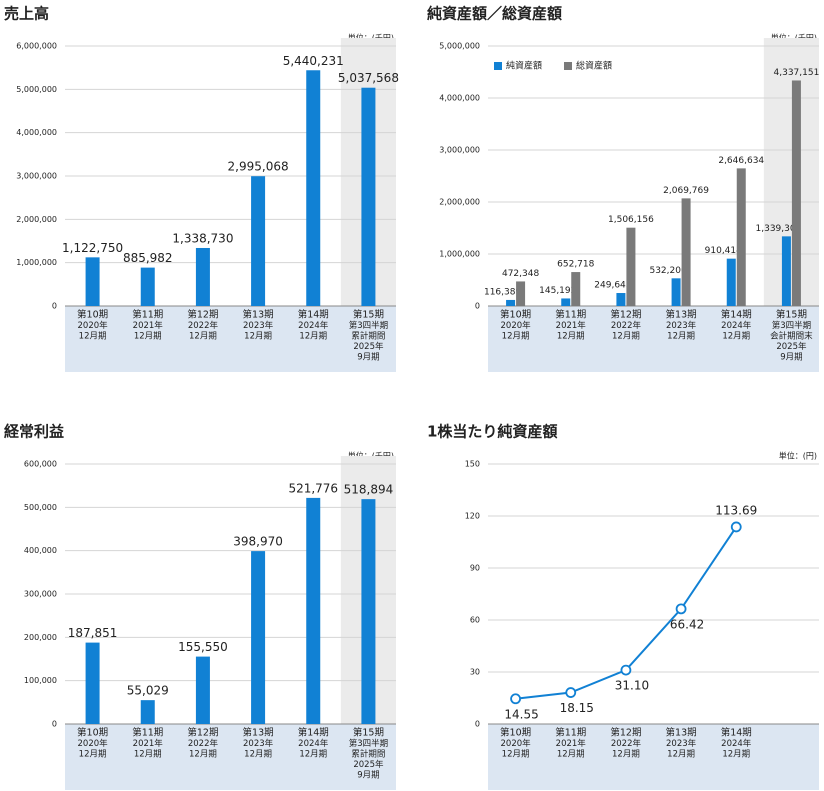  What do you see at coordinates (40, 637) in the screenshot?
I see `y-tick-label: 200,000` at bounding box center [40, 637].